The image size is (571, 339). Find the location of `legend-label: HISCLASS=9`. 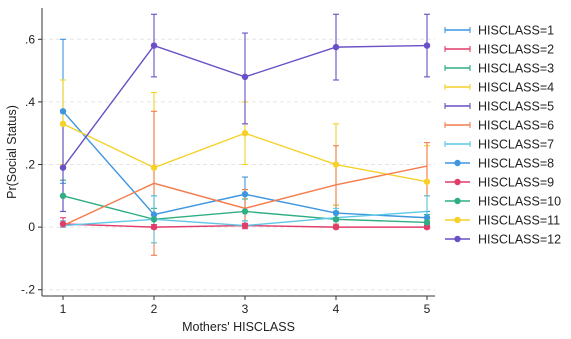

legend-label: HISCLASS=9 is located at coordinates (516, 183).